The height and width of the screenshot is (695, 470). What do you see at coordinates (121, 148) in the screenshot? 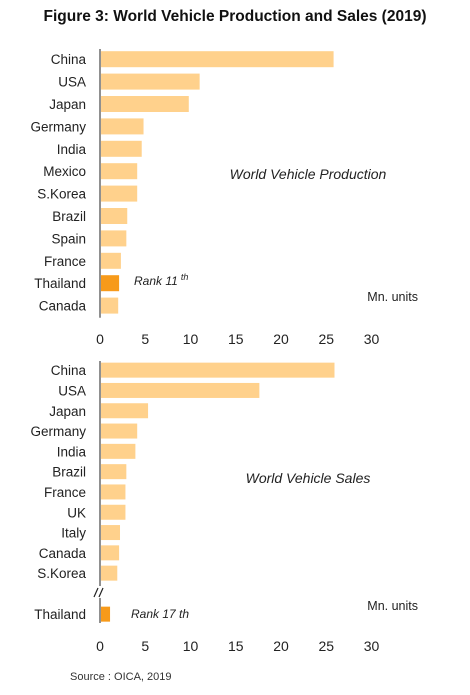
I see `production-bar-india` at bounding box center [121, 148].